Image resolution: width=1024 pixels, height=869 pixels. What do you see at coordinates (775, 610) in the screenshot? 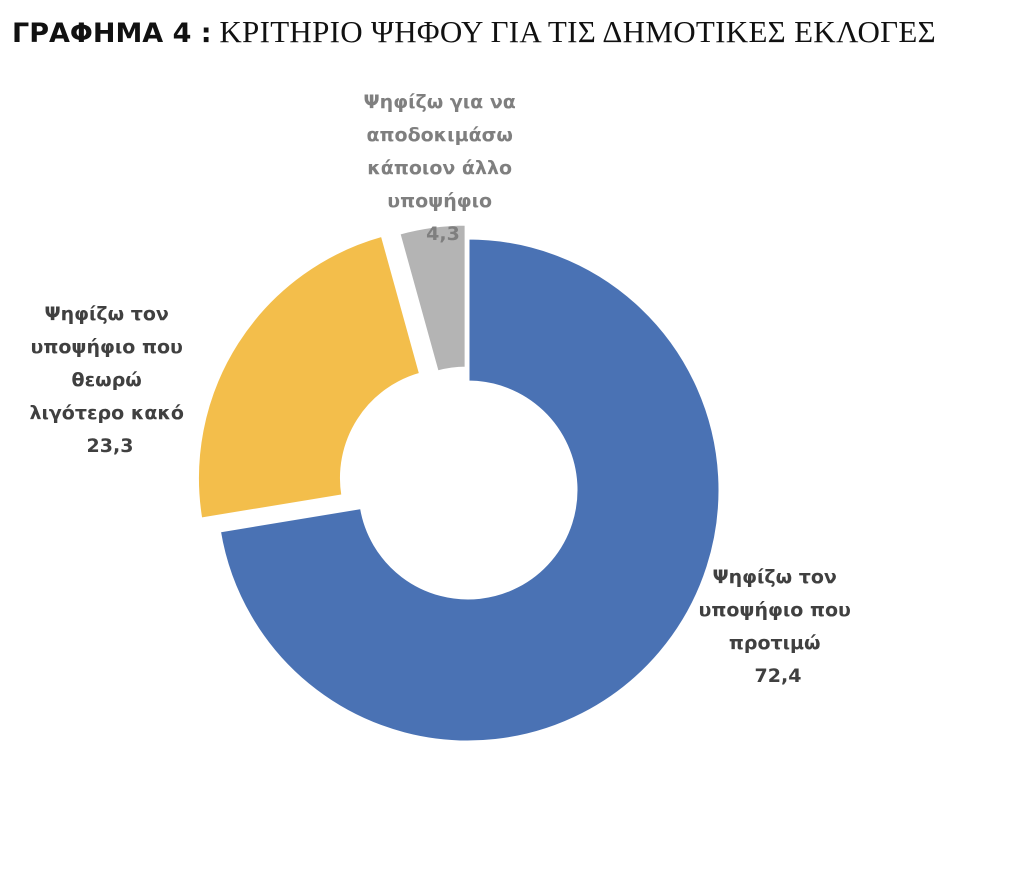
I see `slice-label-prefer-line-2: υποψήφιο που` at bounding box center [775, 610].